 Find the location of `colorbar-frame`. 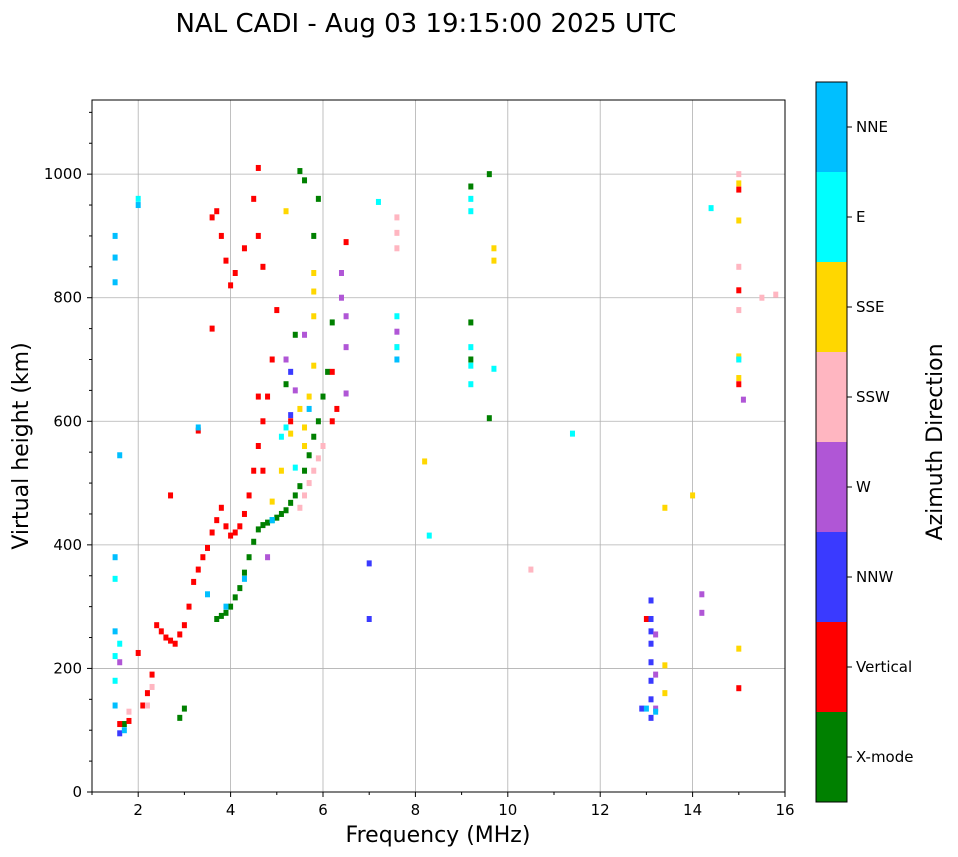

colorbar-frame is located at coordinates (831, 442).